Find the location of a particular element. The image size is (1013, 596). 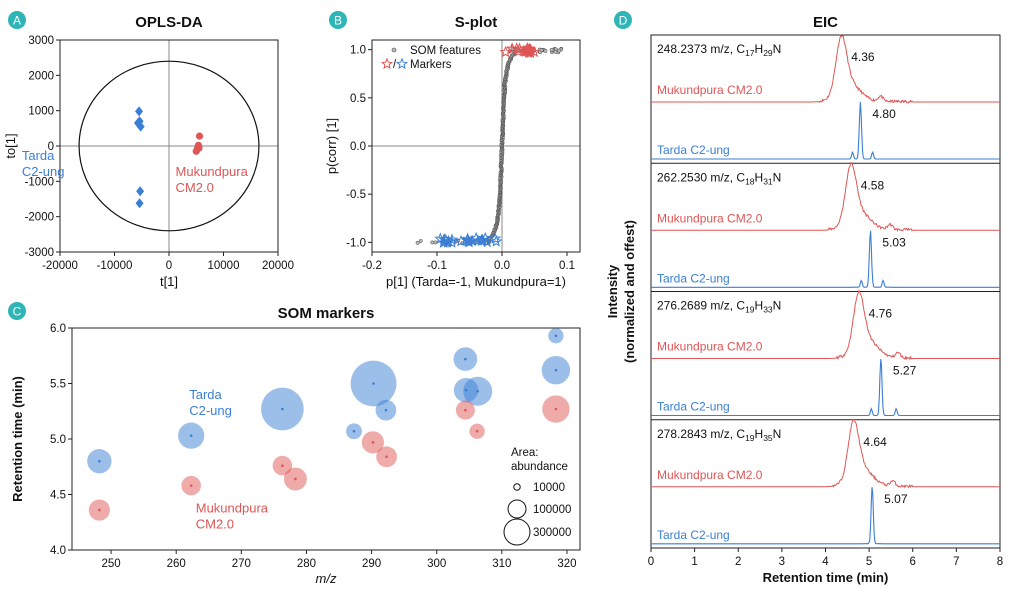

x-tick-label: -0.2 is located at coordinates (372, 266).